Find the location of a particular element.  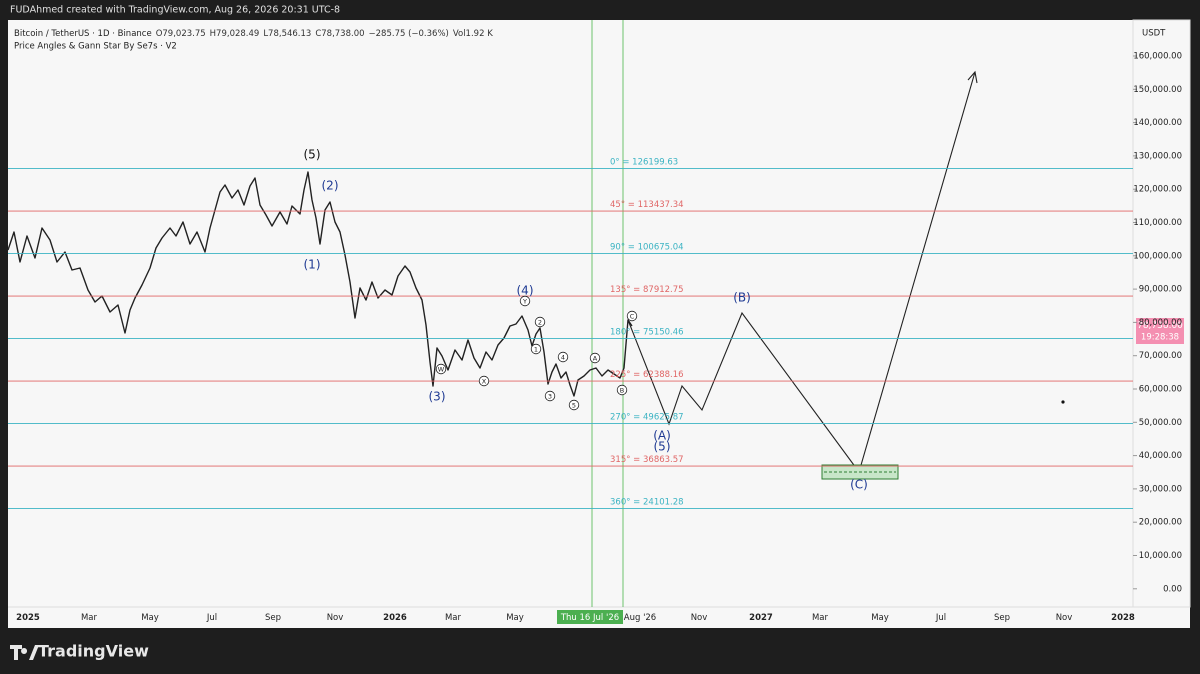

wave-label: (2) is located at coordinates (330, 186).